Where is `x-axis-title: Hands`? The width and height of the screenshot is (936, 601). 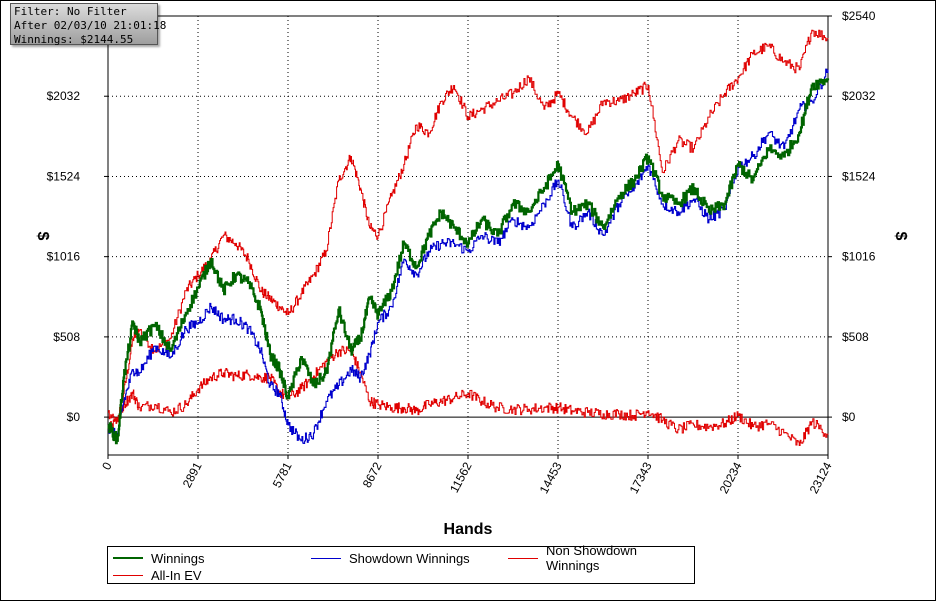
x-axis-title: Hands is located at coordinates (468, 529).